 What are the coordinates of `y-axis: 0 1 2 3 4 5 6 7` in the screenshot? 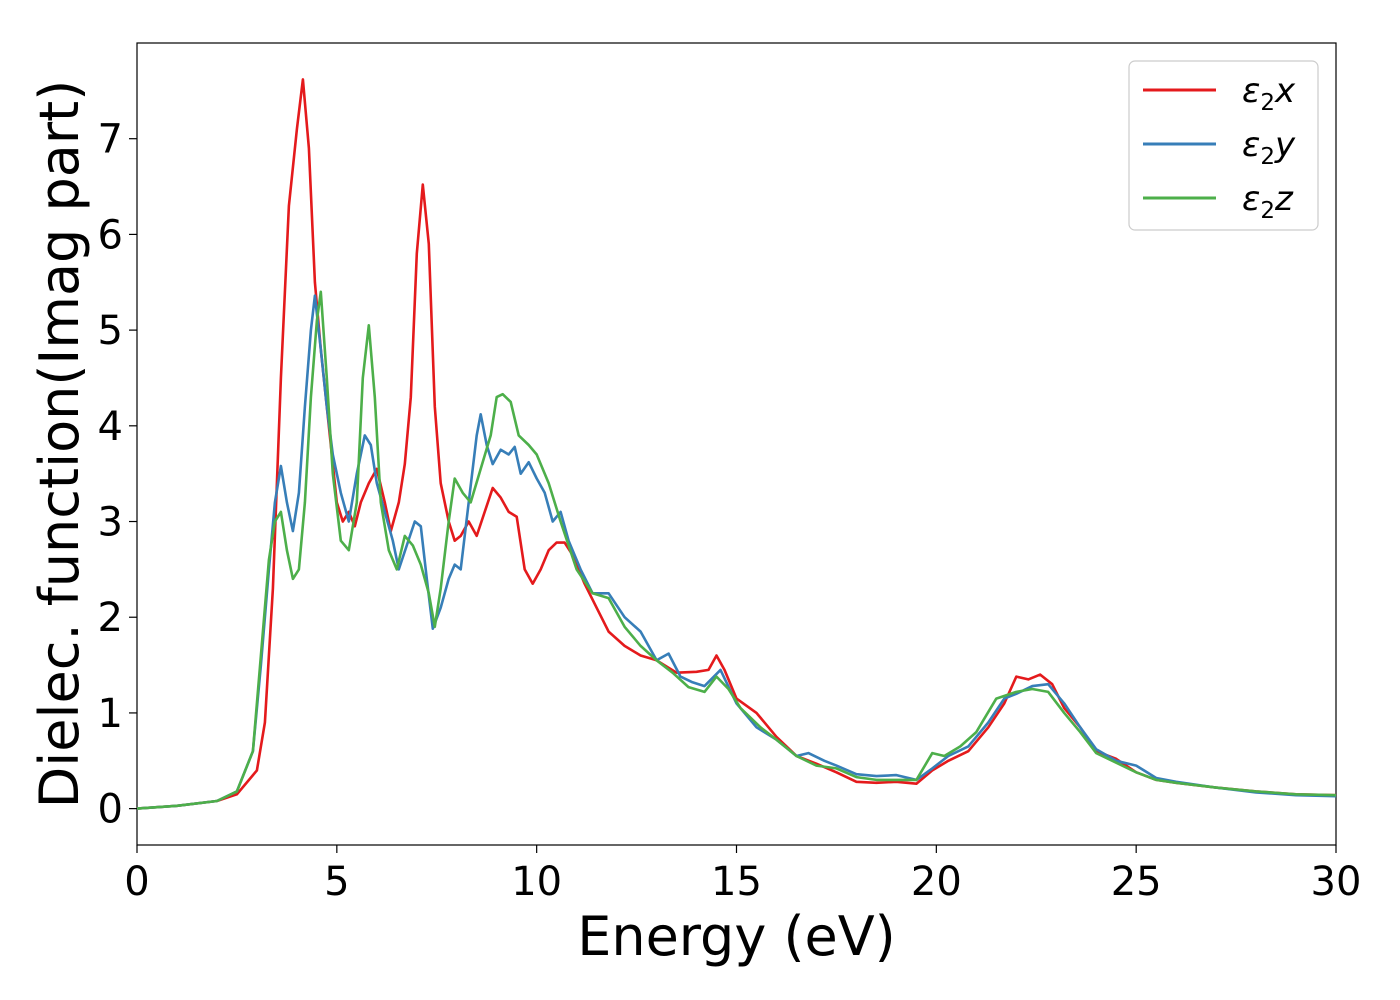 It's located at (117, 475).